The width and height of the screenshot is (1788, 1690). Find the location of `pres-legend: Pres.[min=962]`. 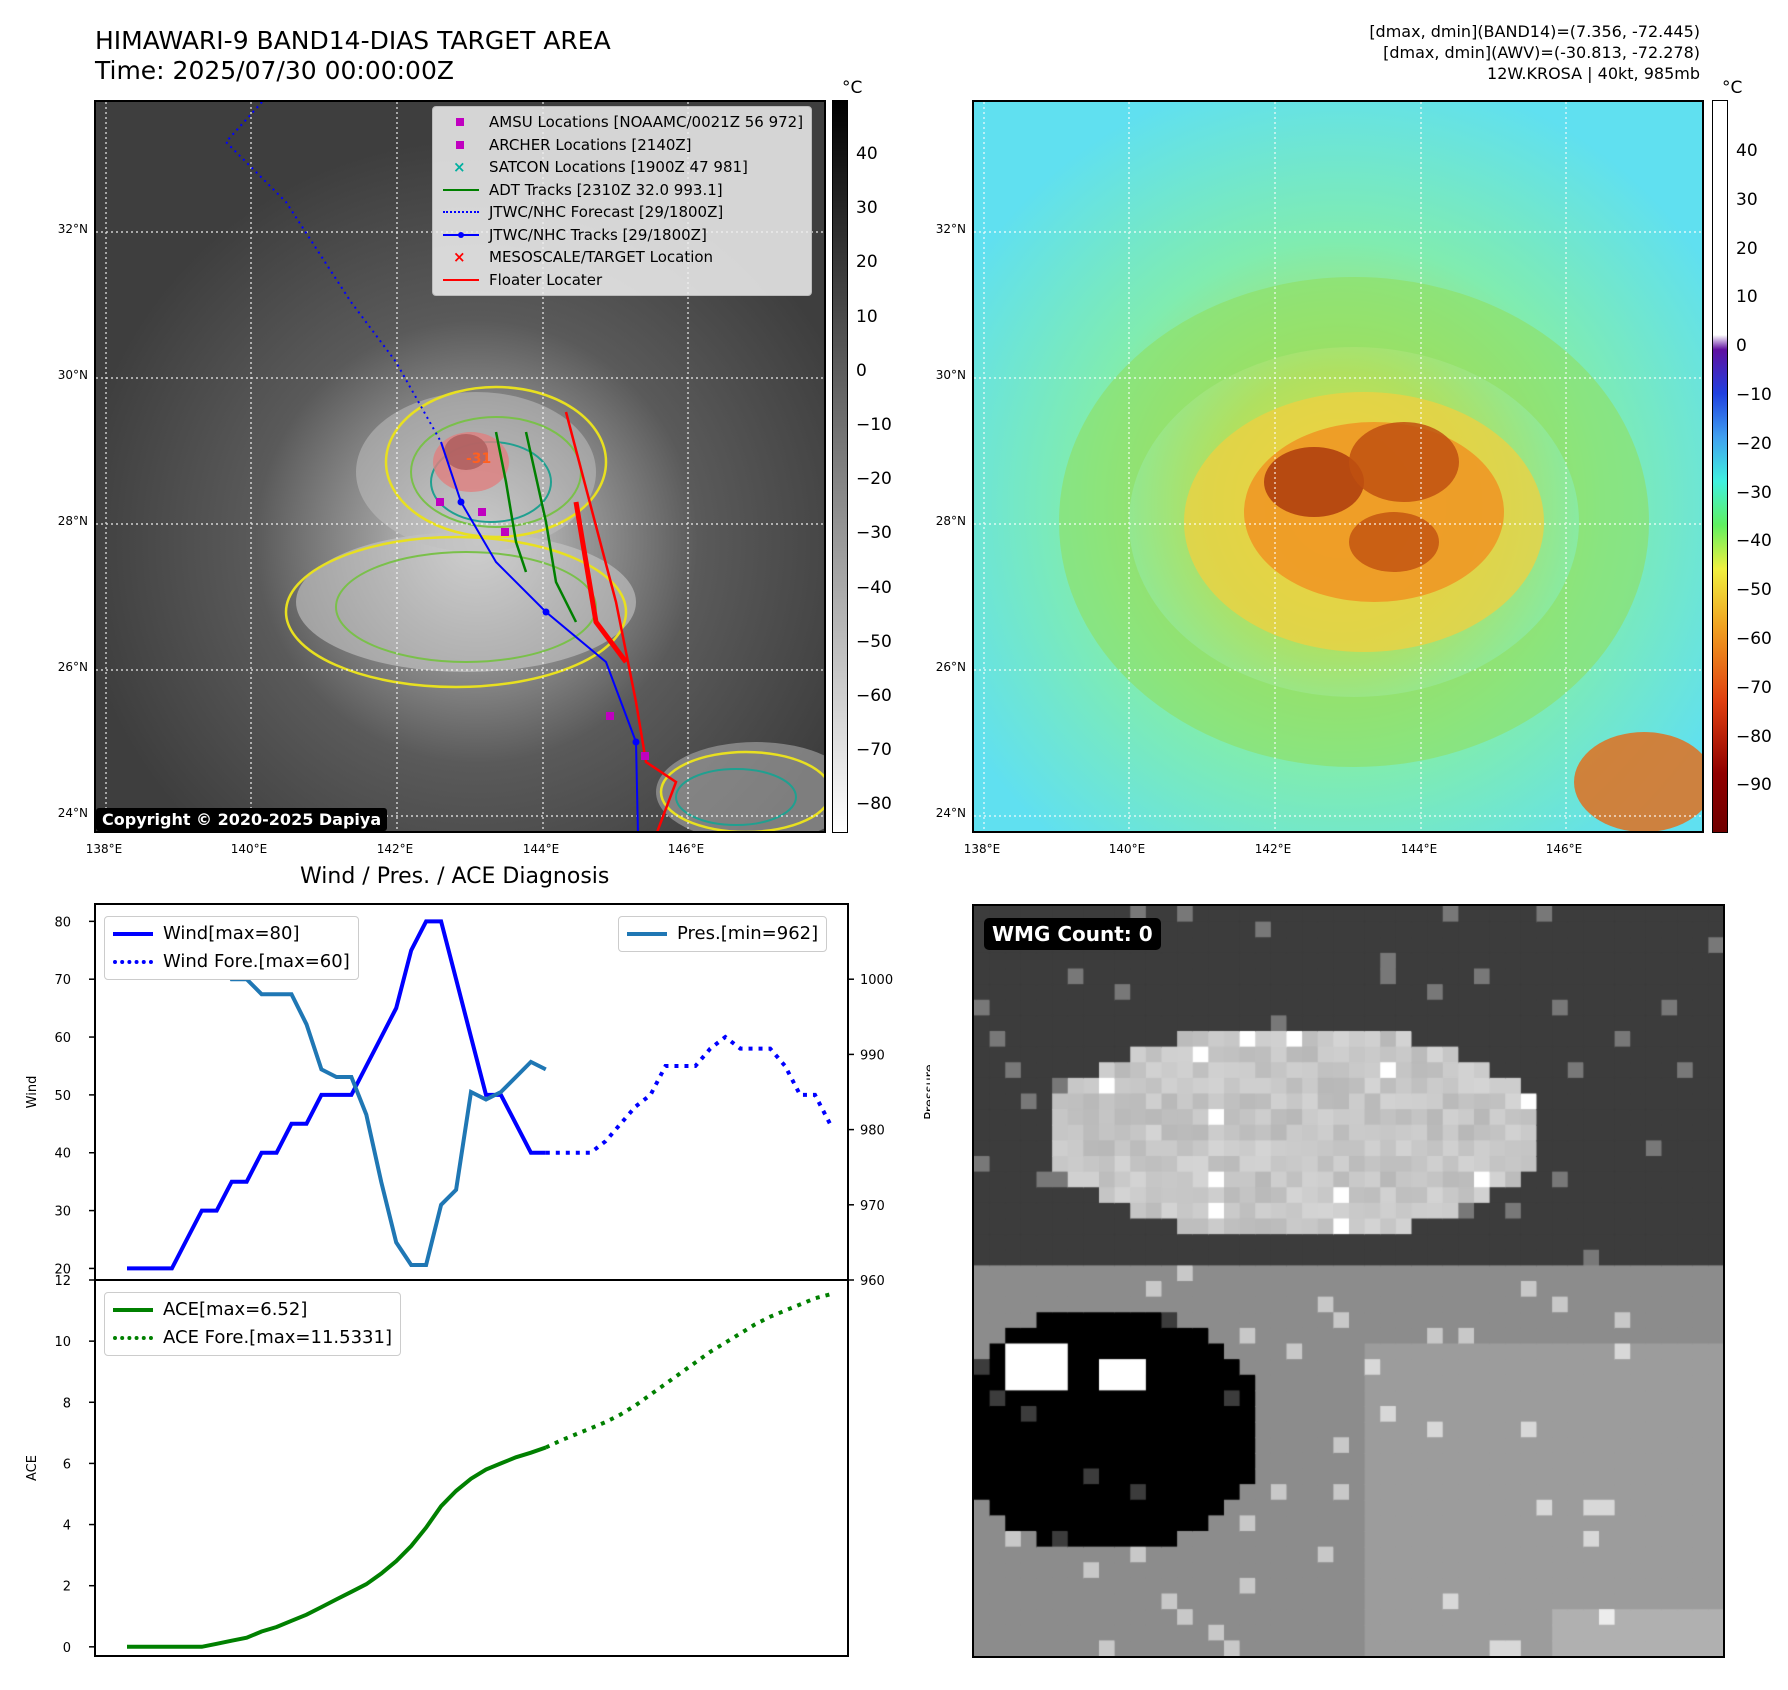

pres-legend: Pres.[min=962] is located at coordinates (723, 934).